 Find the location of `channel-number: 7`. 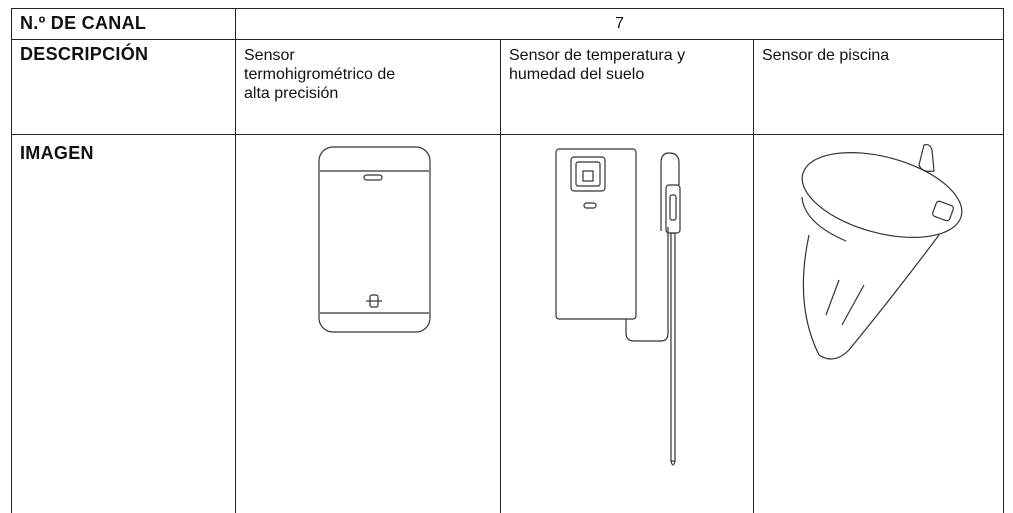

channel-number: 7 is located at coordinates (620, 24).